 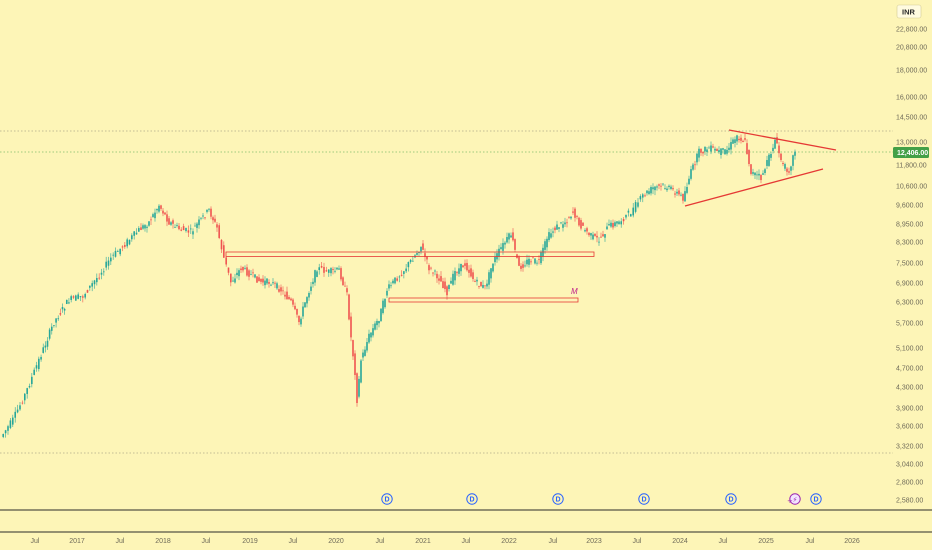 What do you see at coordinates (909, 324) in the screenshot?
I see `y-tick-label: 5,700.00` at bounding box center [909, 324].